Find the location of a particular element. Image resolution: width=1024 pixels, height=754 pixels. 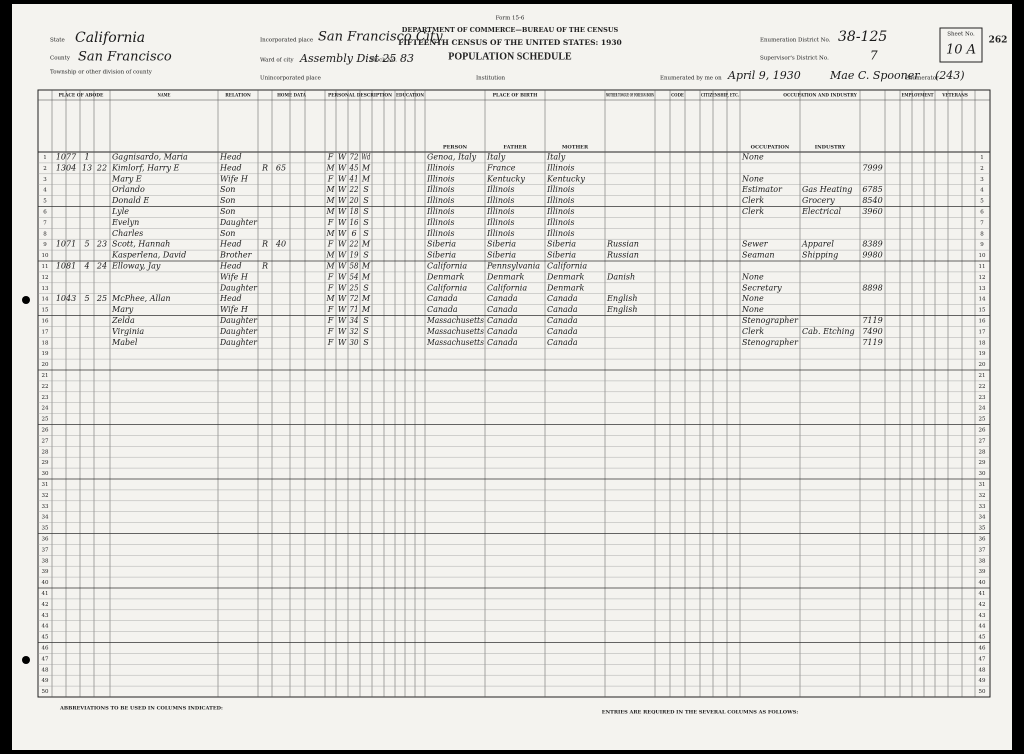

entry-code: 8540 is located at coordinates (872, 200).